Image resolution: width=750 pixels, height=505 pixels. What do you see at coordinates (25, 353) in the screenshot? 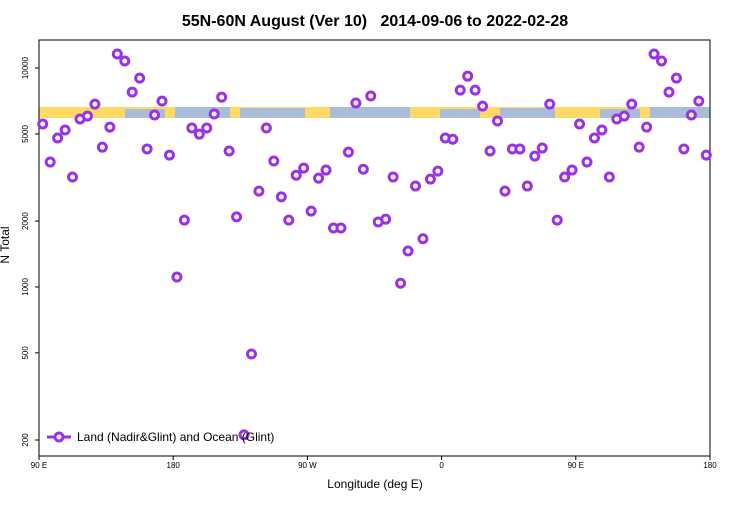
I see `y-tick-label: 500` at bounding box center [25, 353].